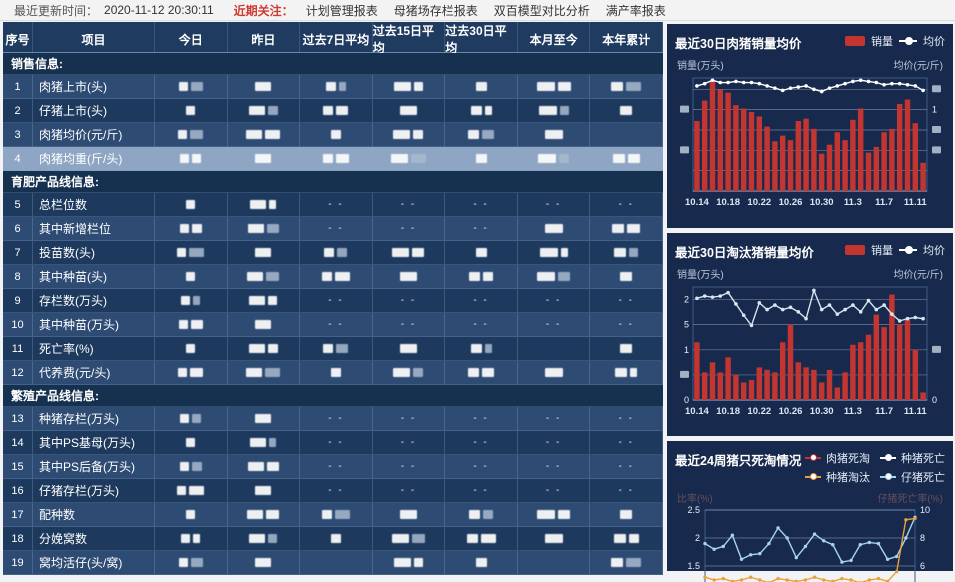 This screenshot has height=582, width=955. I want to click on svg-text: 0, so click(934, 400).